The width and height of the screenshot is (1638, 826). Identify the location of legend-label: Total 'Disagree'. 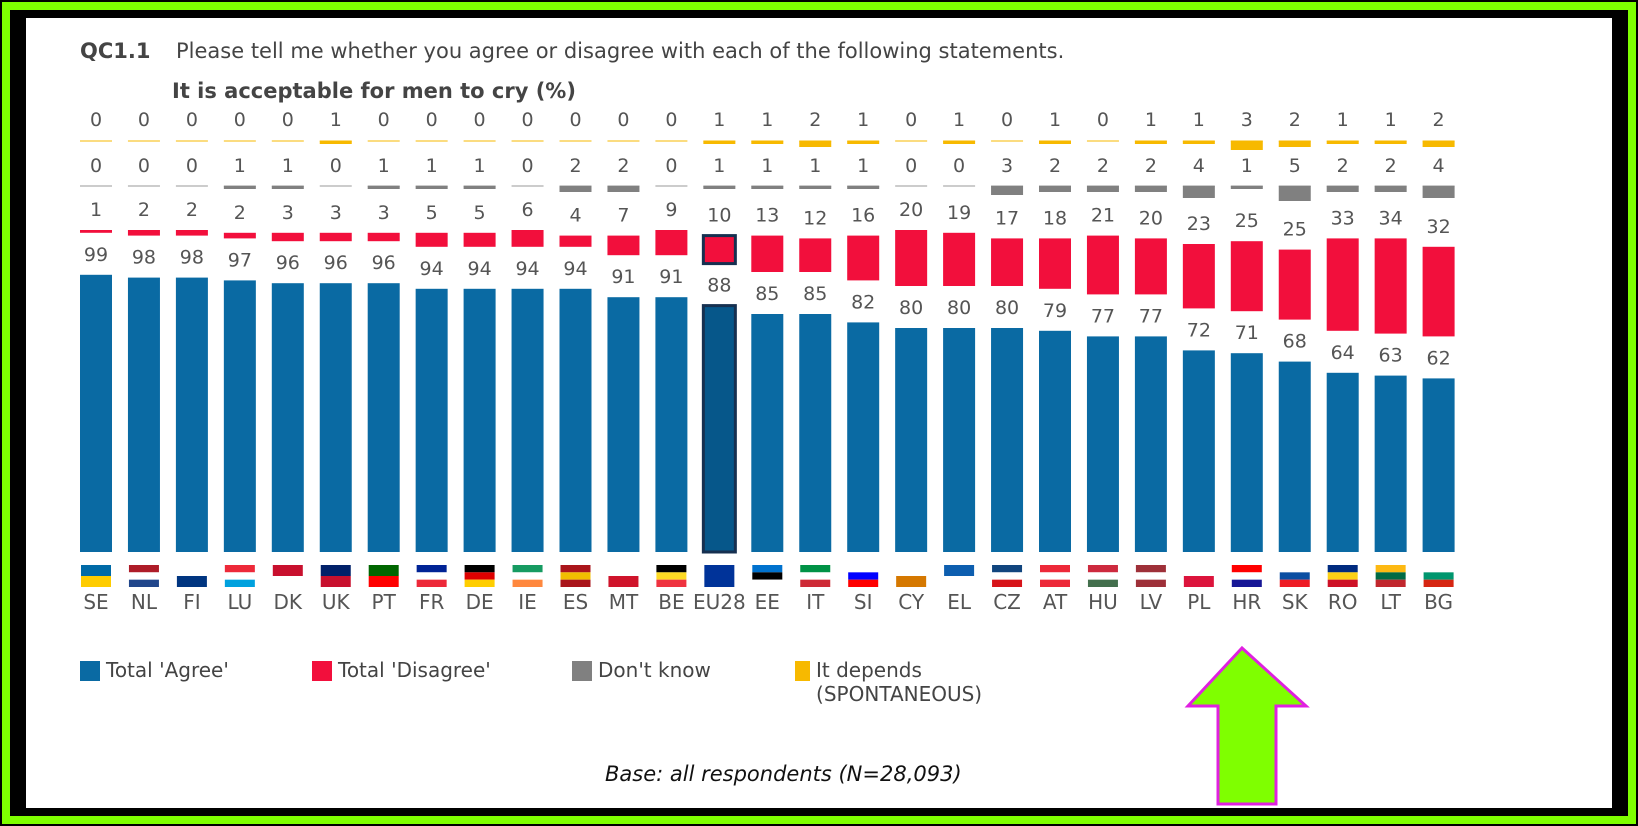
(414, 670).